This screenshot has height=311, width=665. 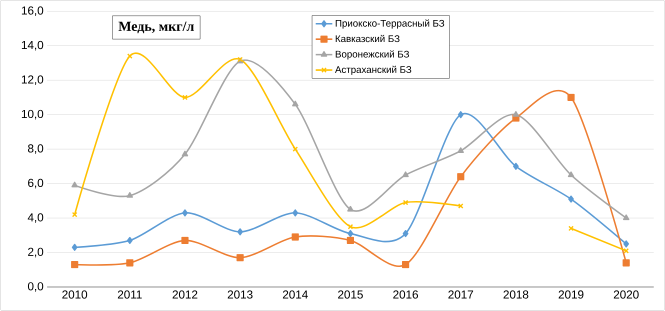 What do you see at coordinates (626, 294) in the screenshot?
I see `x-tick-label: 2020` at bounding box center [626, 294].